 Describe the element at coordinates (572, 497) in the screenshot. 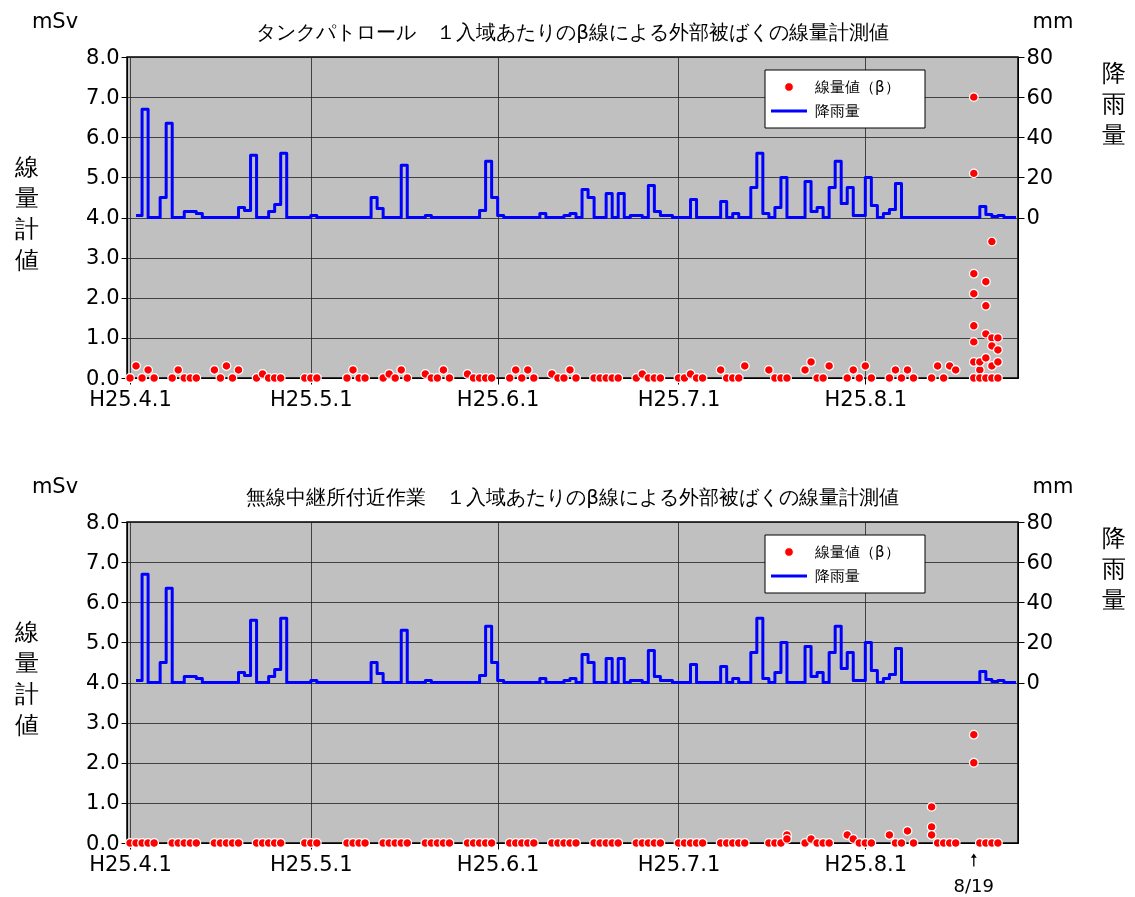

I see `chart-title: 無線中継所付近作業 １入域あたりのβ線による外部被ばくの線量計測値` at that location.